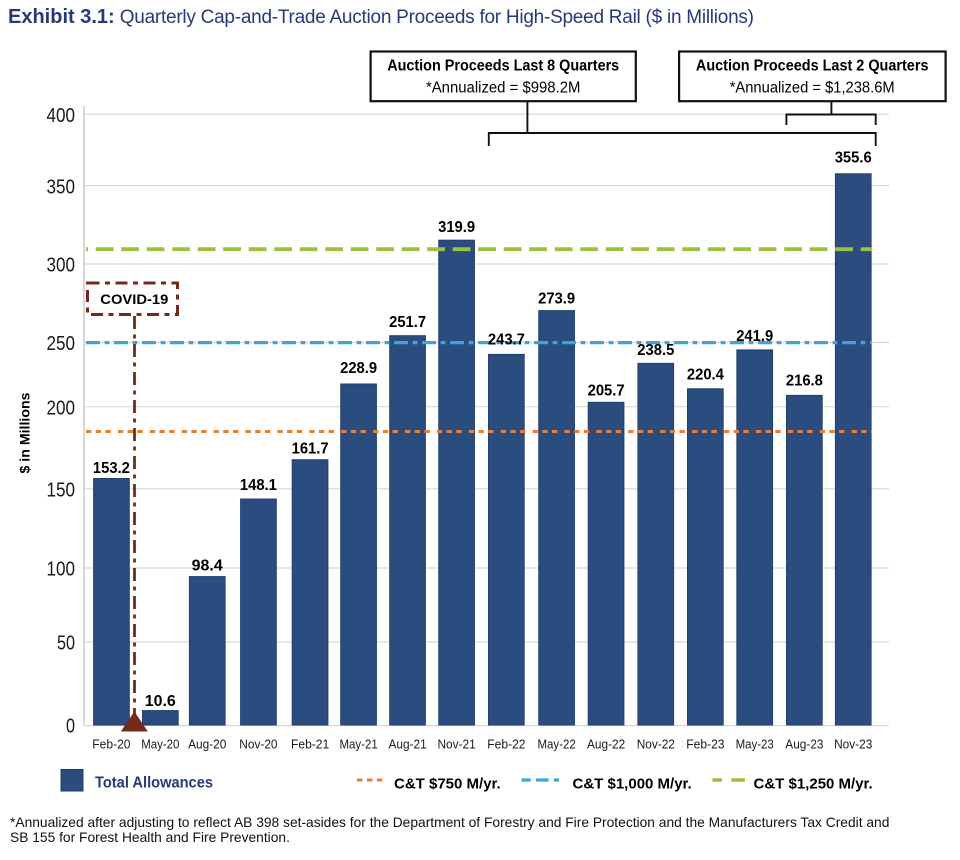 The width and height of the screenshot is (960, 860). What do you see at coordinates (160, 701) in the screenshot?
I see `svg-text: 10.6` at bounding box center [160, 701].